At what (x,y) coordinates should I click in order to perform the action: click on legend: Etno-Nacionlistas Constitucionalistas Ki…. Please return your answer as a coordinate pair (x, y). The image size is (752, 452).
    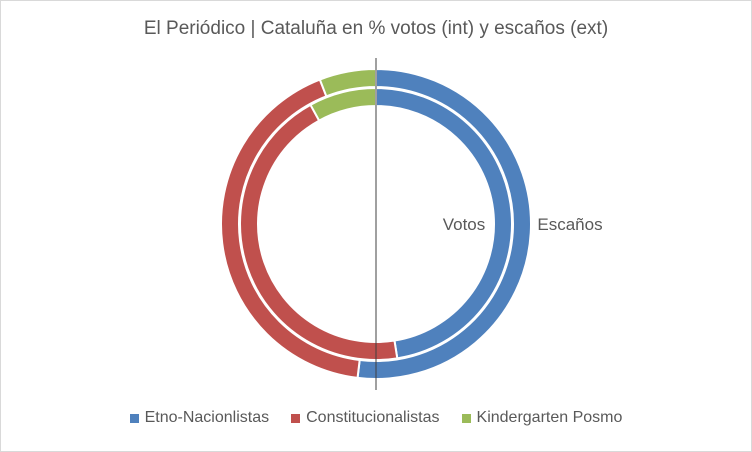
    Looking at the image, I should click on (376, 418).